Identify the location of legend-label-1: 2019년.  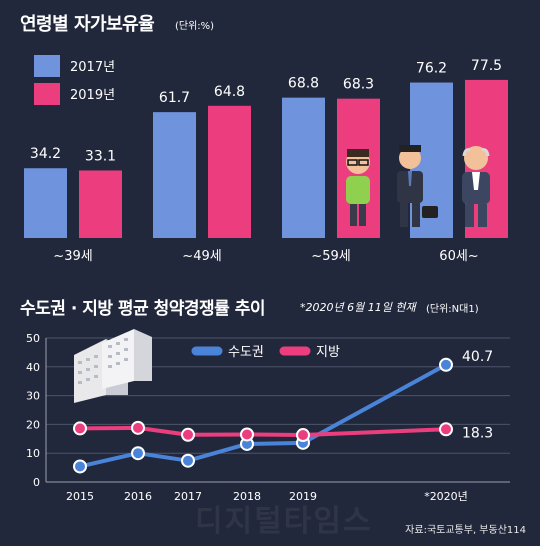
(92, 95).